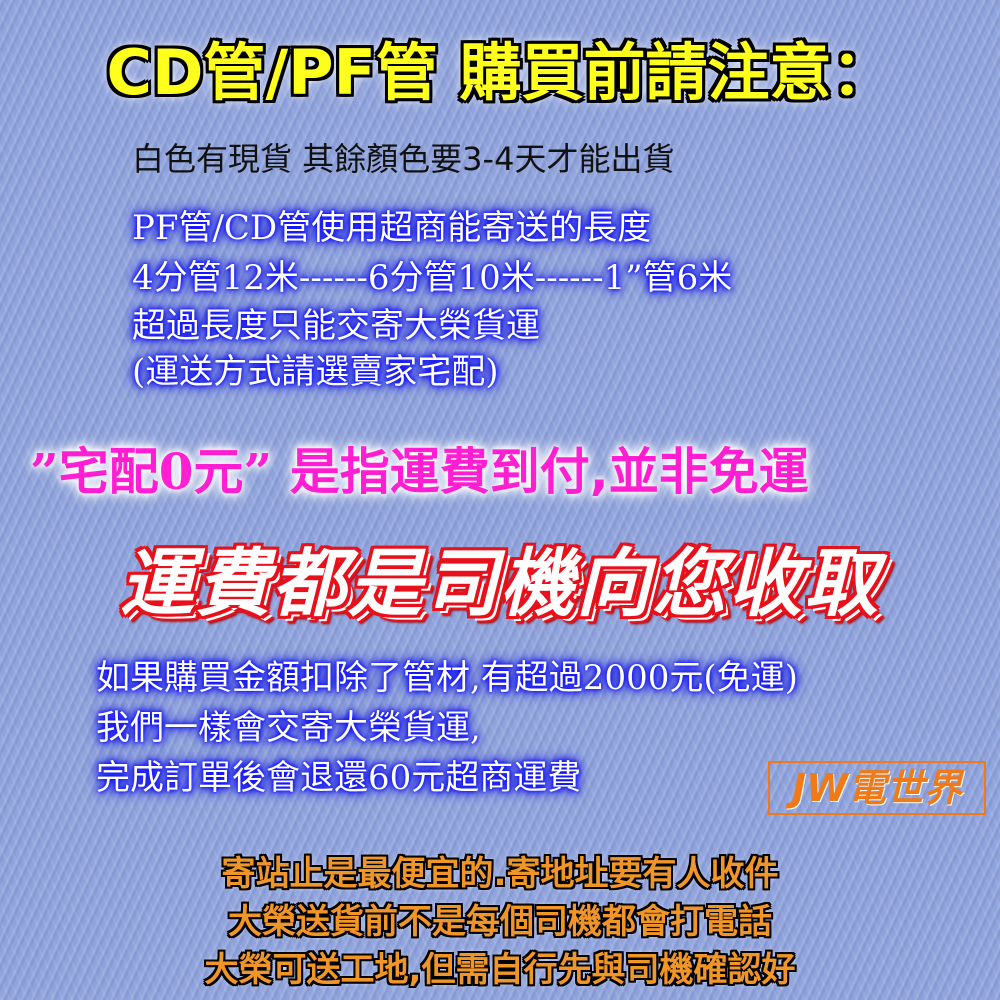  I want to click on refund-note-line: 我們一樣會交寄大榮貨運,, so click(288, 728).